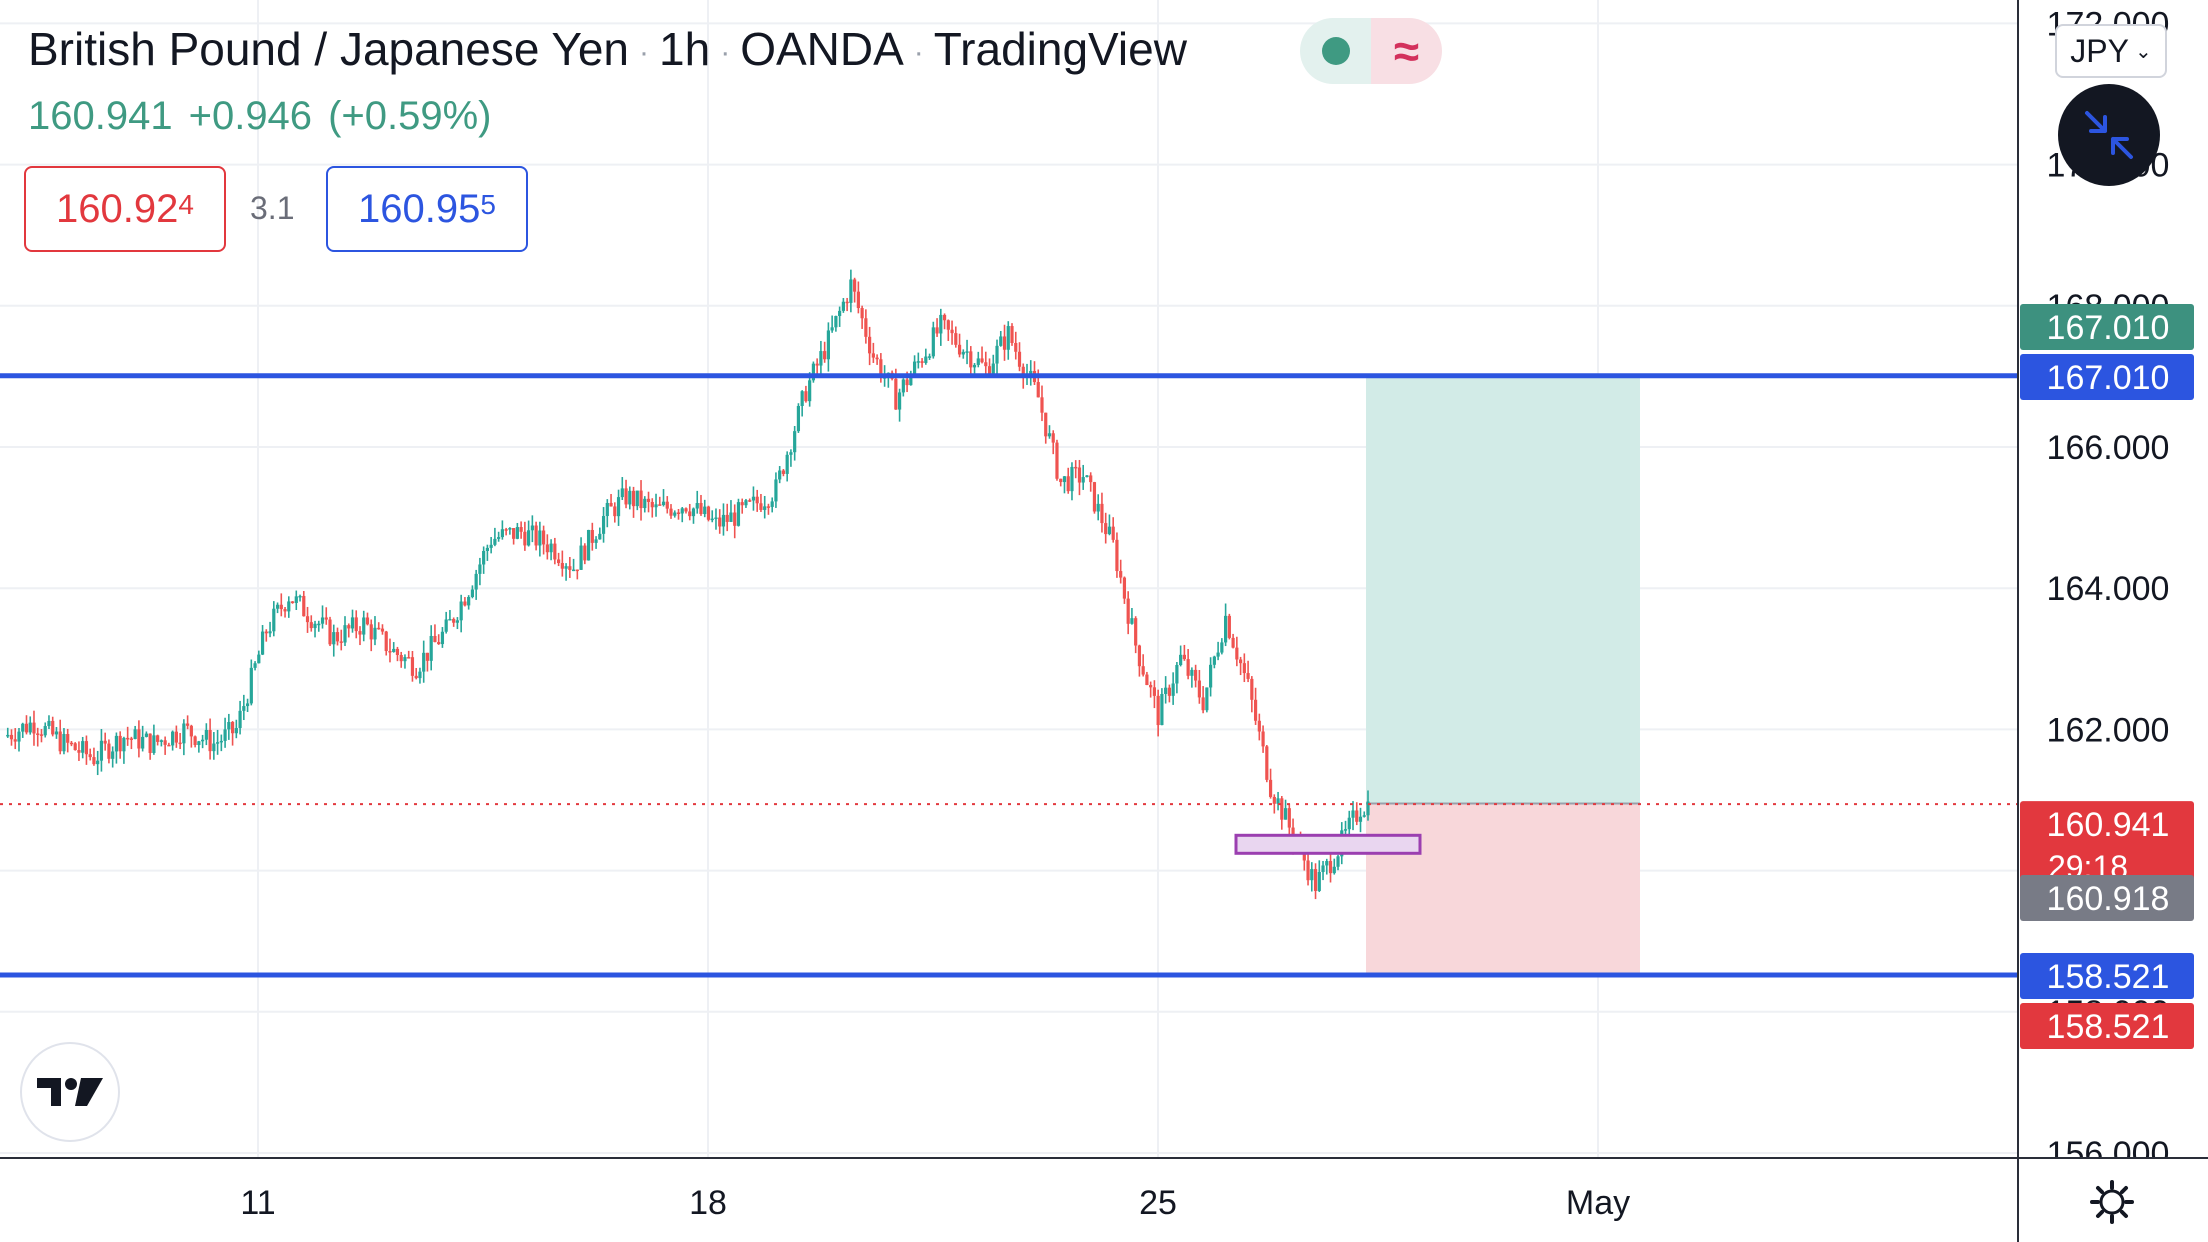  What do you see at coordinates (1371, 51) in the screenshot?
I see `market-status-pill: ≈` at bounding box center [1371, 51].